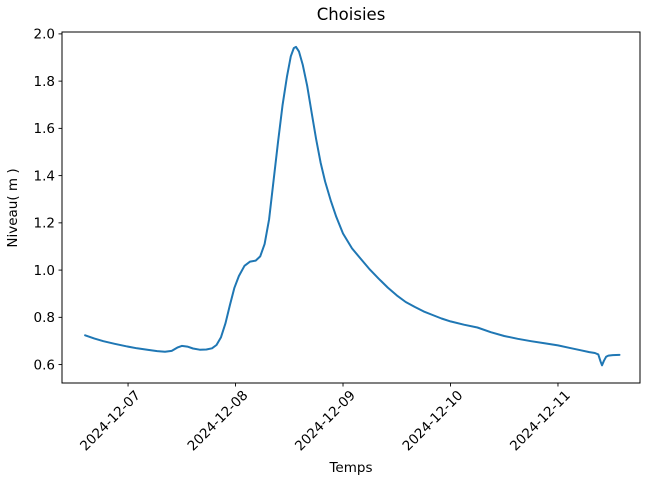 This screenshot has height=489, width=649. Describe the element at coordinates (325, 421) in the screenshot. I see `x-tick-label: 2024-12-09` at that location.